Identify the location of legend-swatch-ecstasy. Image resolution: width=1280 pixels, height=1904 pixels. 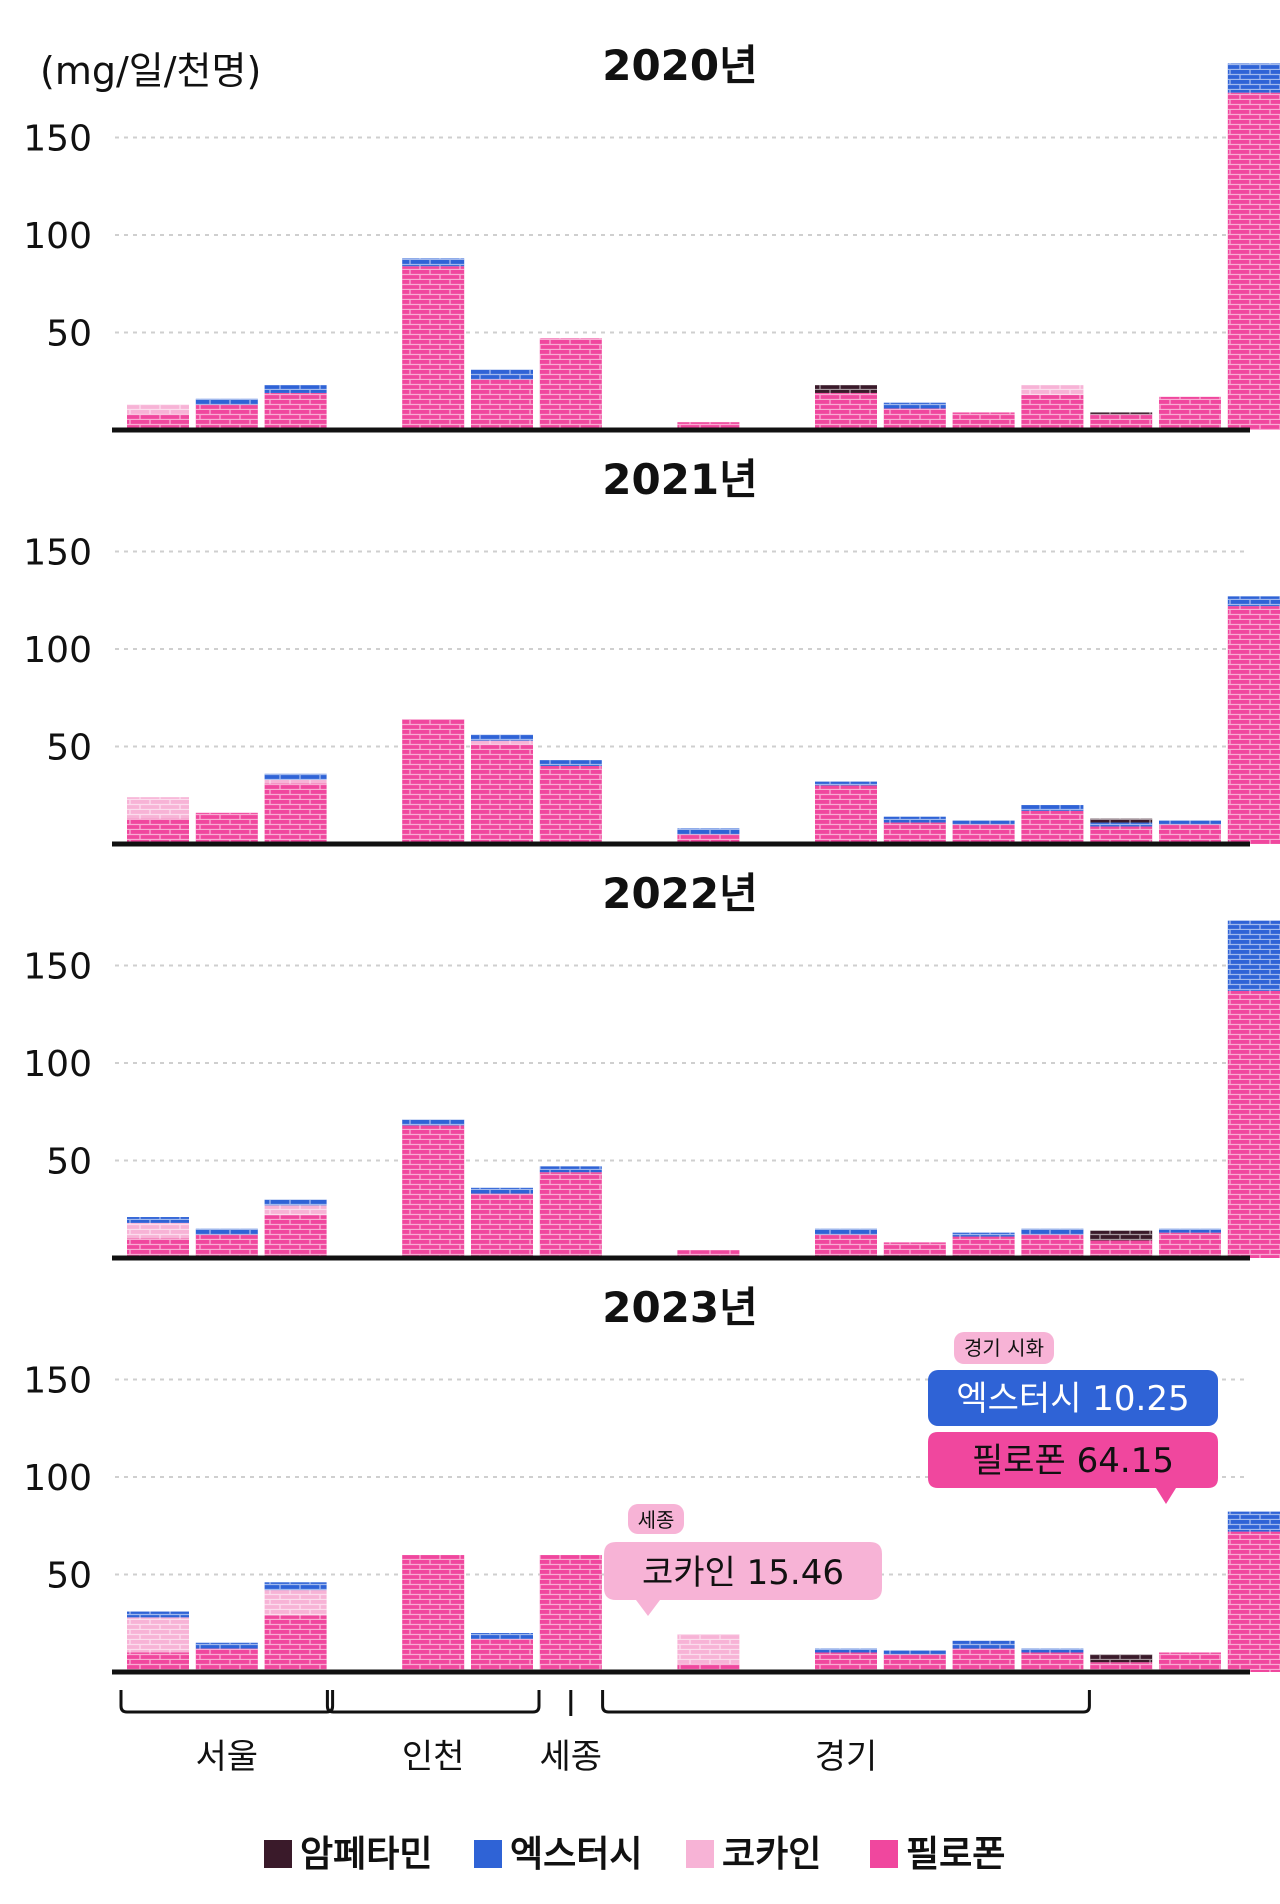
(488, 1854).